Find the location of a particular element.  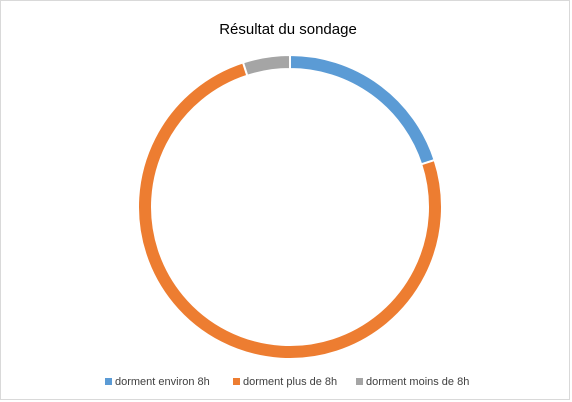

donut-segment is located at coordinates (266, 65).